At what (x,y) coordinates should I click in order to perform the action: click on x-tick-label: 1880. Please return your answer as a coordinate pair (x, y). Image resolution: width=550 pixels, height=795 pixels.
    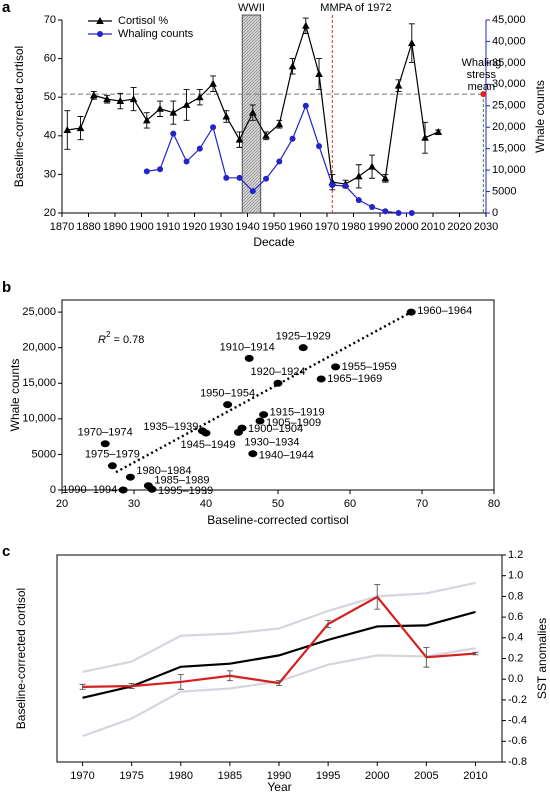
    Looking at the image, I should click on (88, 227).